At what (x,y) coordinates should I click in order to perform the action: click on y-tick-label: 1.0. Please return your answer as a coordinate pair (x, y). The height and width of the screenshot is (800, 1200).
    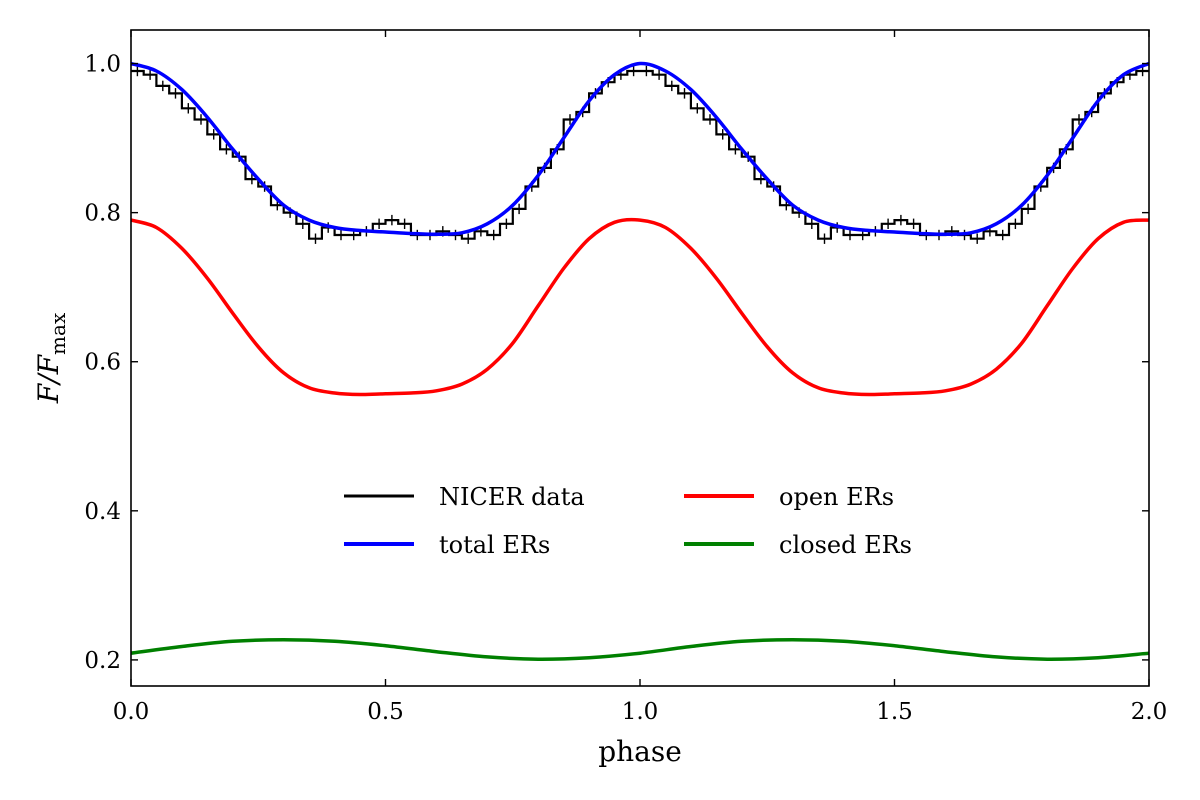
    Looking at the image, I should click on (102, 65).